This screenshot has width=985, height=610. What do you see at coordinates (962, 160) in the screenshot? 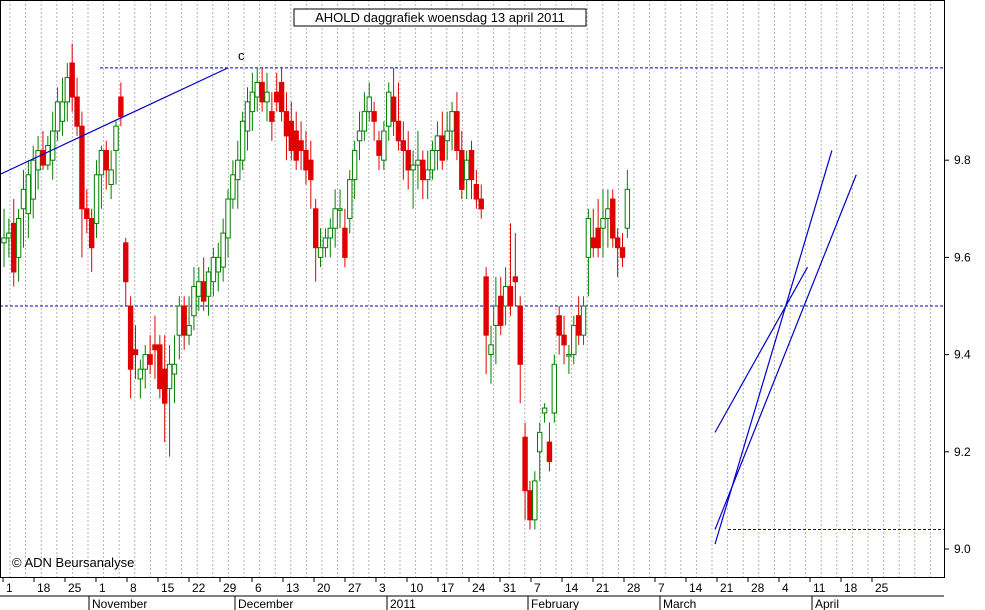
I see `y-tick-label: 9.8` at bounding box center [962, 160].